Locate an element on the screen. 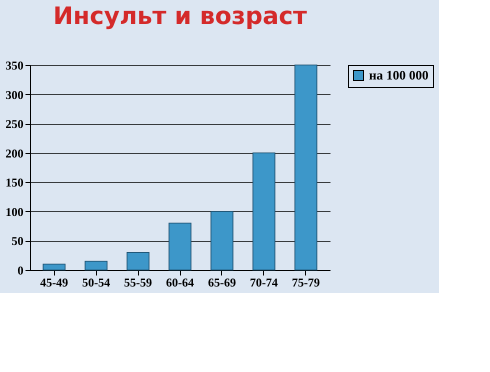 The width and height of the screenshot is (490, 372). x-tick-label: 50-54 is located at coordinates (96, 283).